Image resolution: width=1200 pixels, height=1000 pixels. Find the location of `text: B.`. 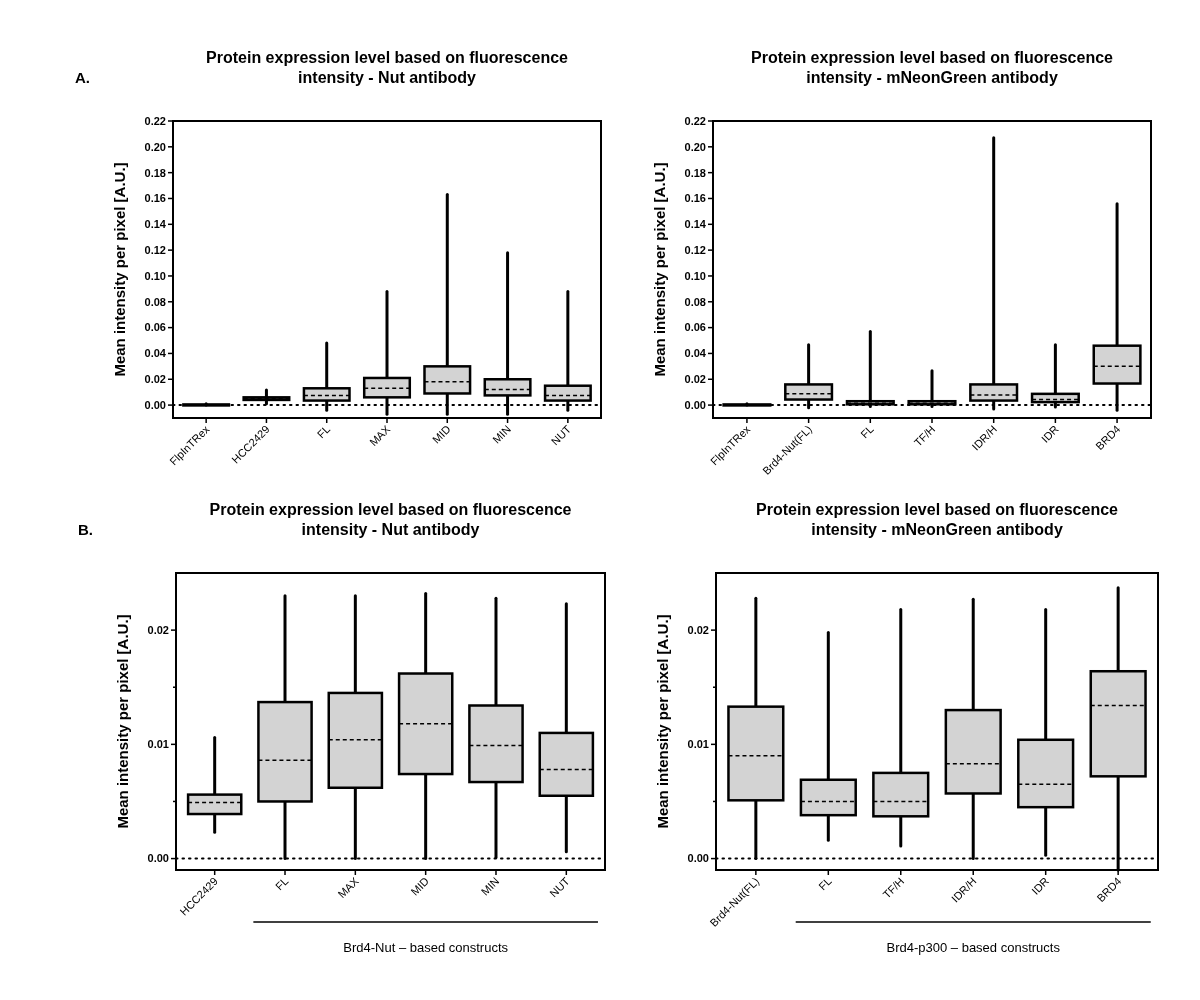

text: B. is located at coordinates (85, 529).